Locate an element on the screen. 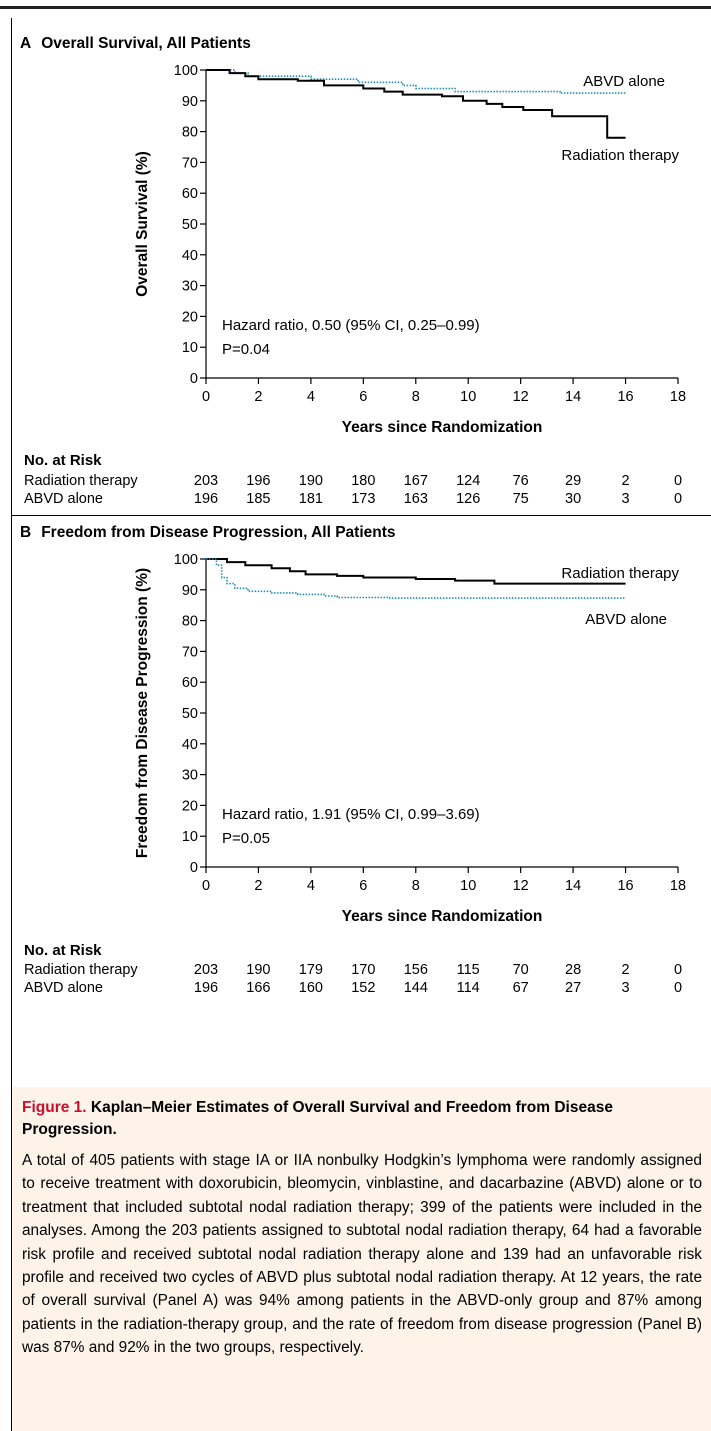  risk-count: 185 is located at coordinates (258, 499).